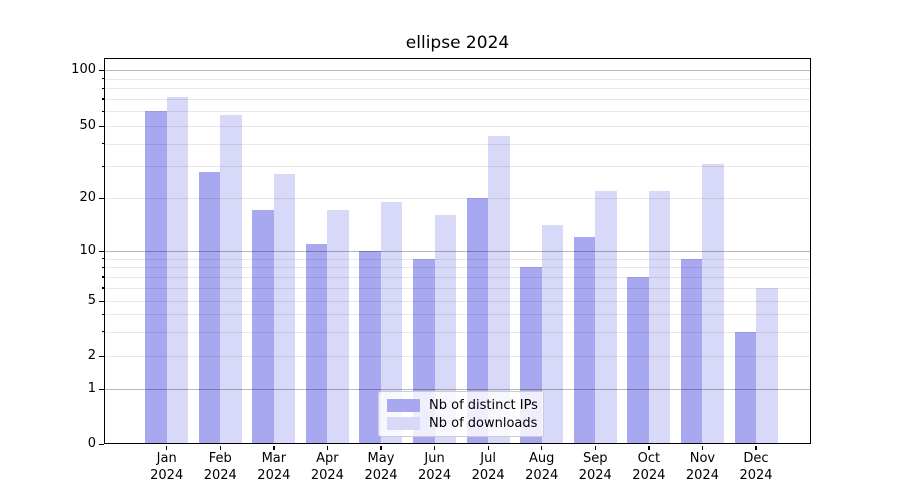 The height and width of the screenshot is (500, 900). What do you see at coordinates (756, 467) in the screenshot?
I see `x-tick-label-dec: Dec 2024` at bounding box center [756, 467].